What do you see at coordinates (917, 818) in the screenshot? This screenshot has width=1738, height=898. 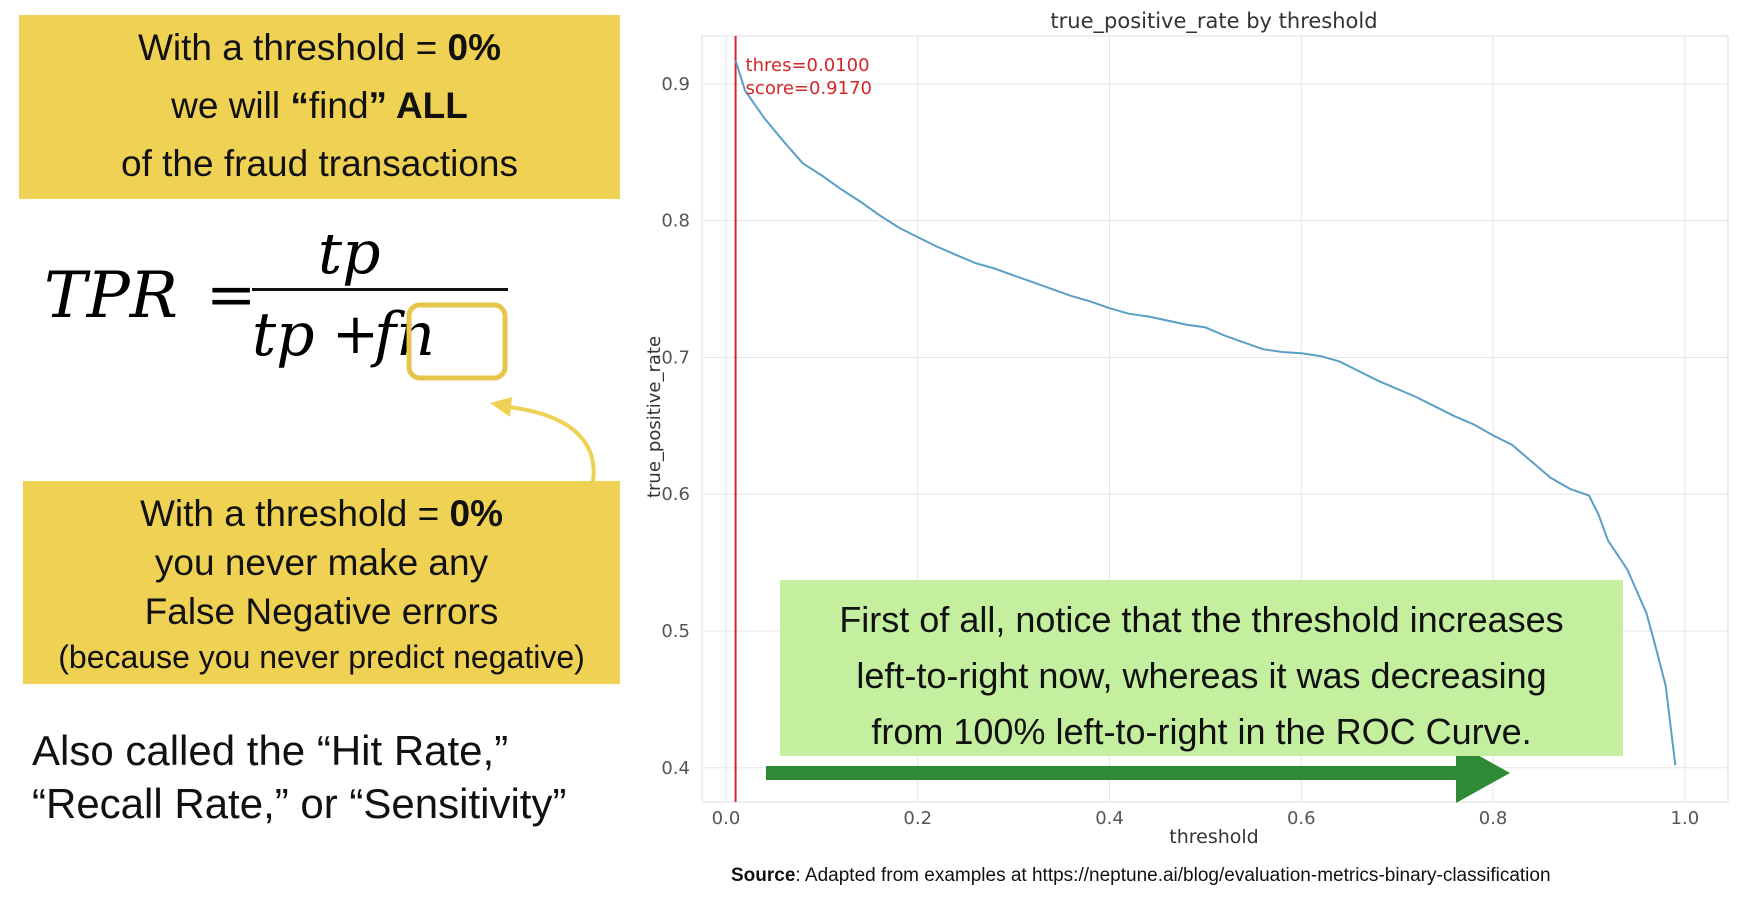 I see `x-tick-label: 0.2` at bounding box center [917, 818].